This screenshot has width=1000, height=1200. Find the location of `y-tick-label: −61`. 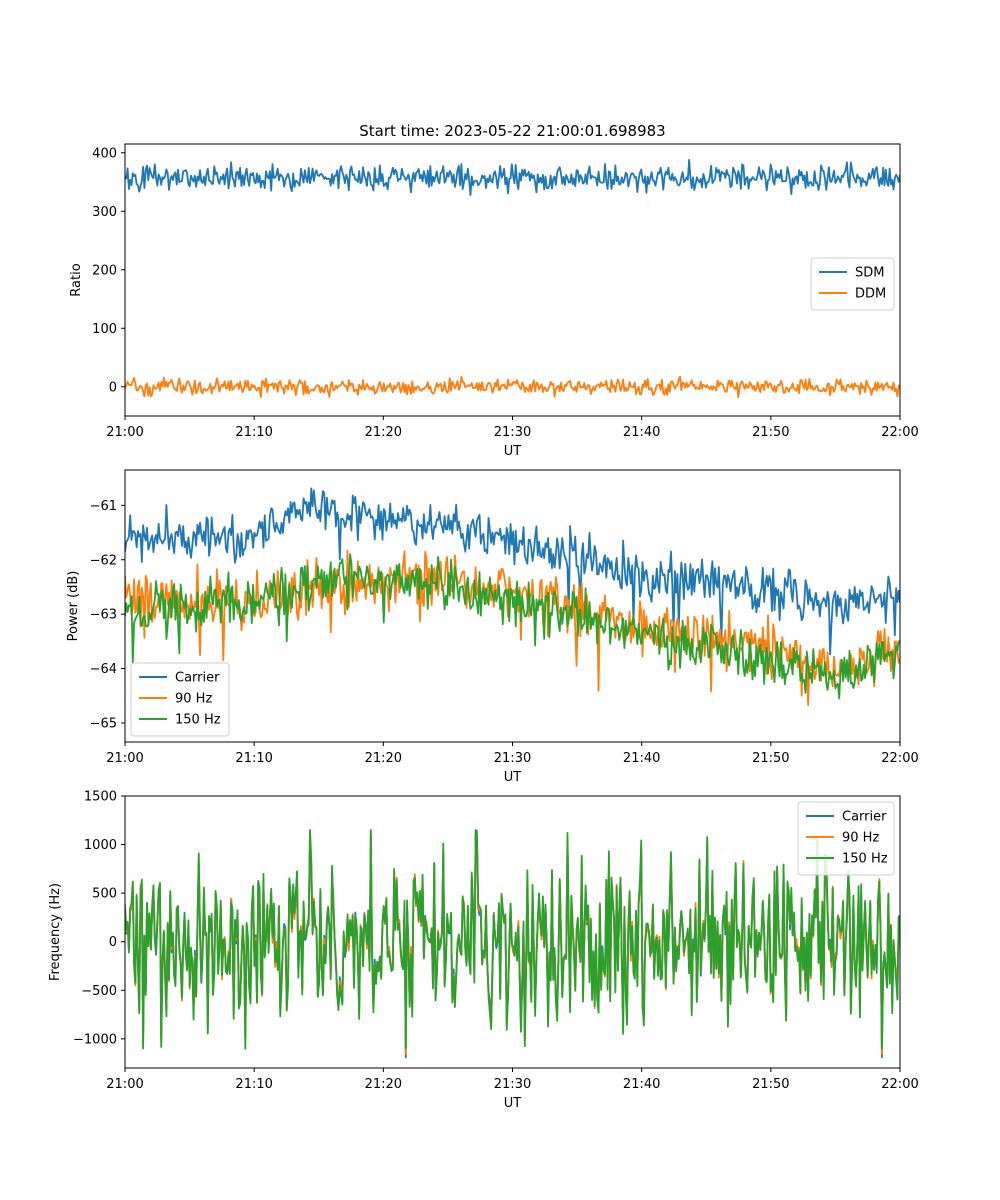

y-tick-label: −61 is located at coordinates (103, 506).